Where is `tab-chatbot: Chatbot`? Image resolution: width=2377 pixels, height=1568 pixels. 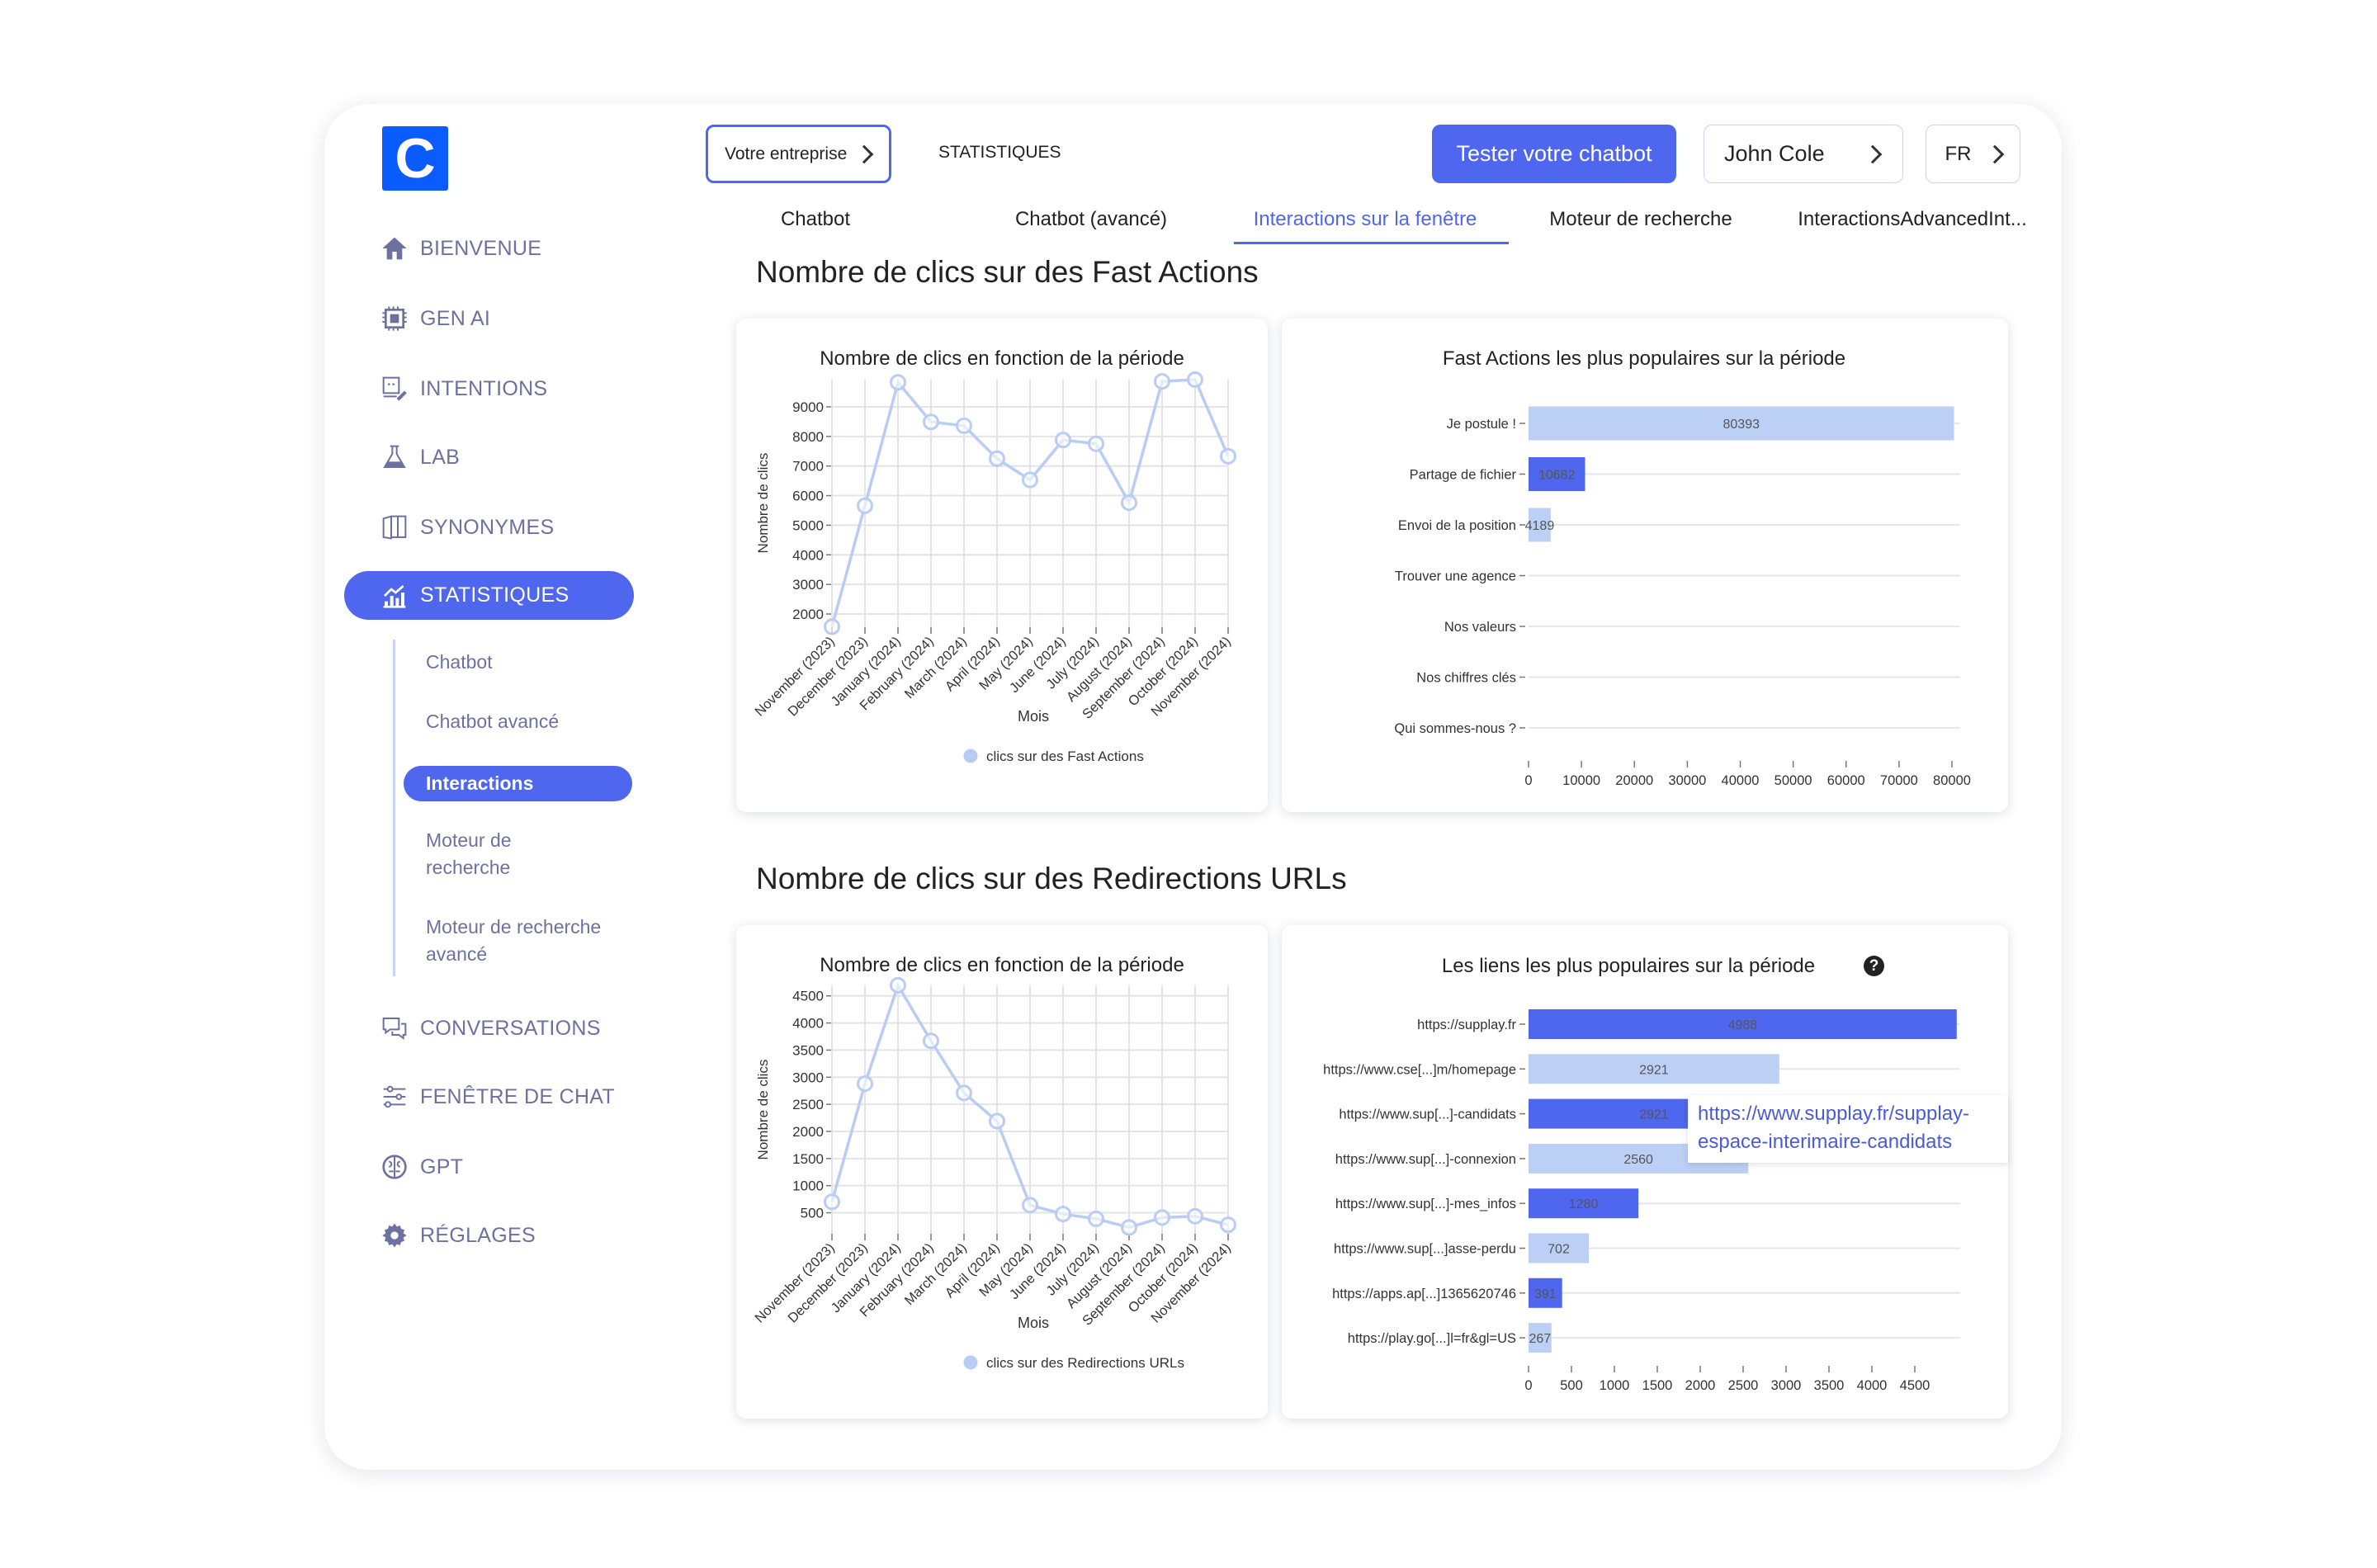
tab-chatbot: Chatbot is located at coordinates (815, 219).